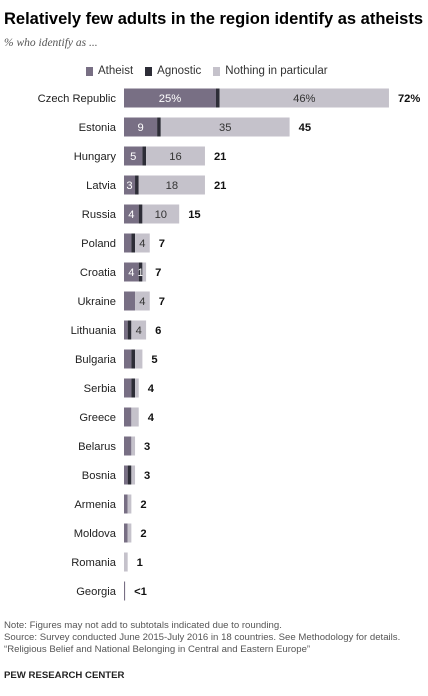 Image resolution: width=428 pixels, height=696 pixels. Describe the element at coordinates (98, 128) in the screenshot. I see `category-label-estonia: Estonia` at that location.